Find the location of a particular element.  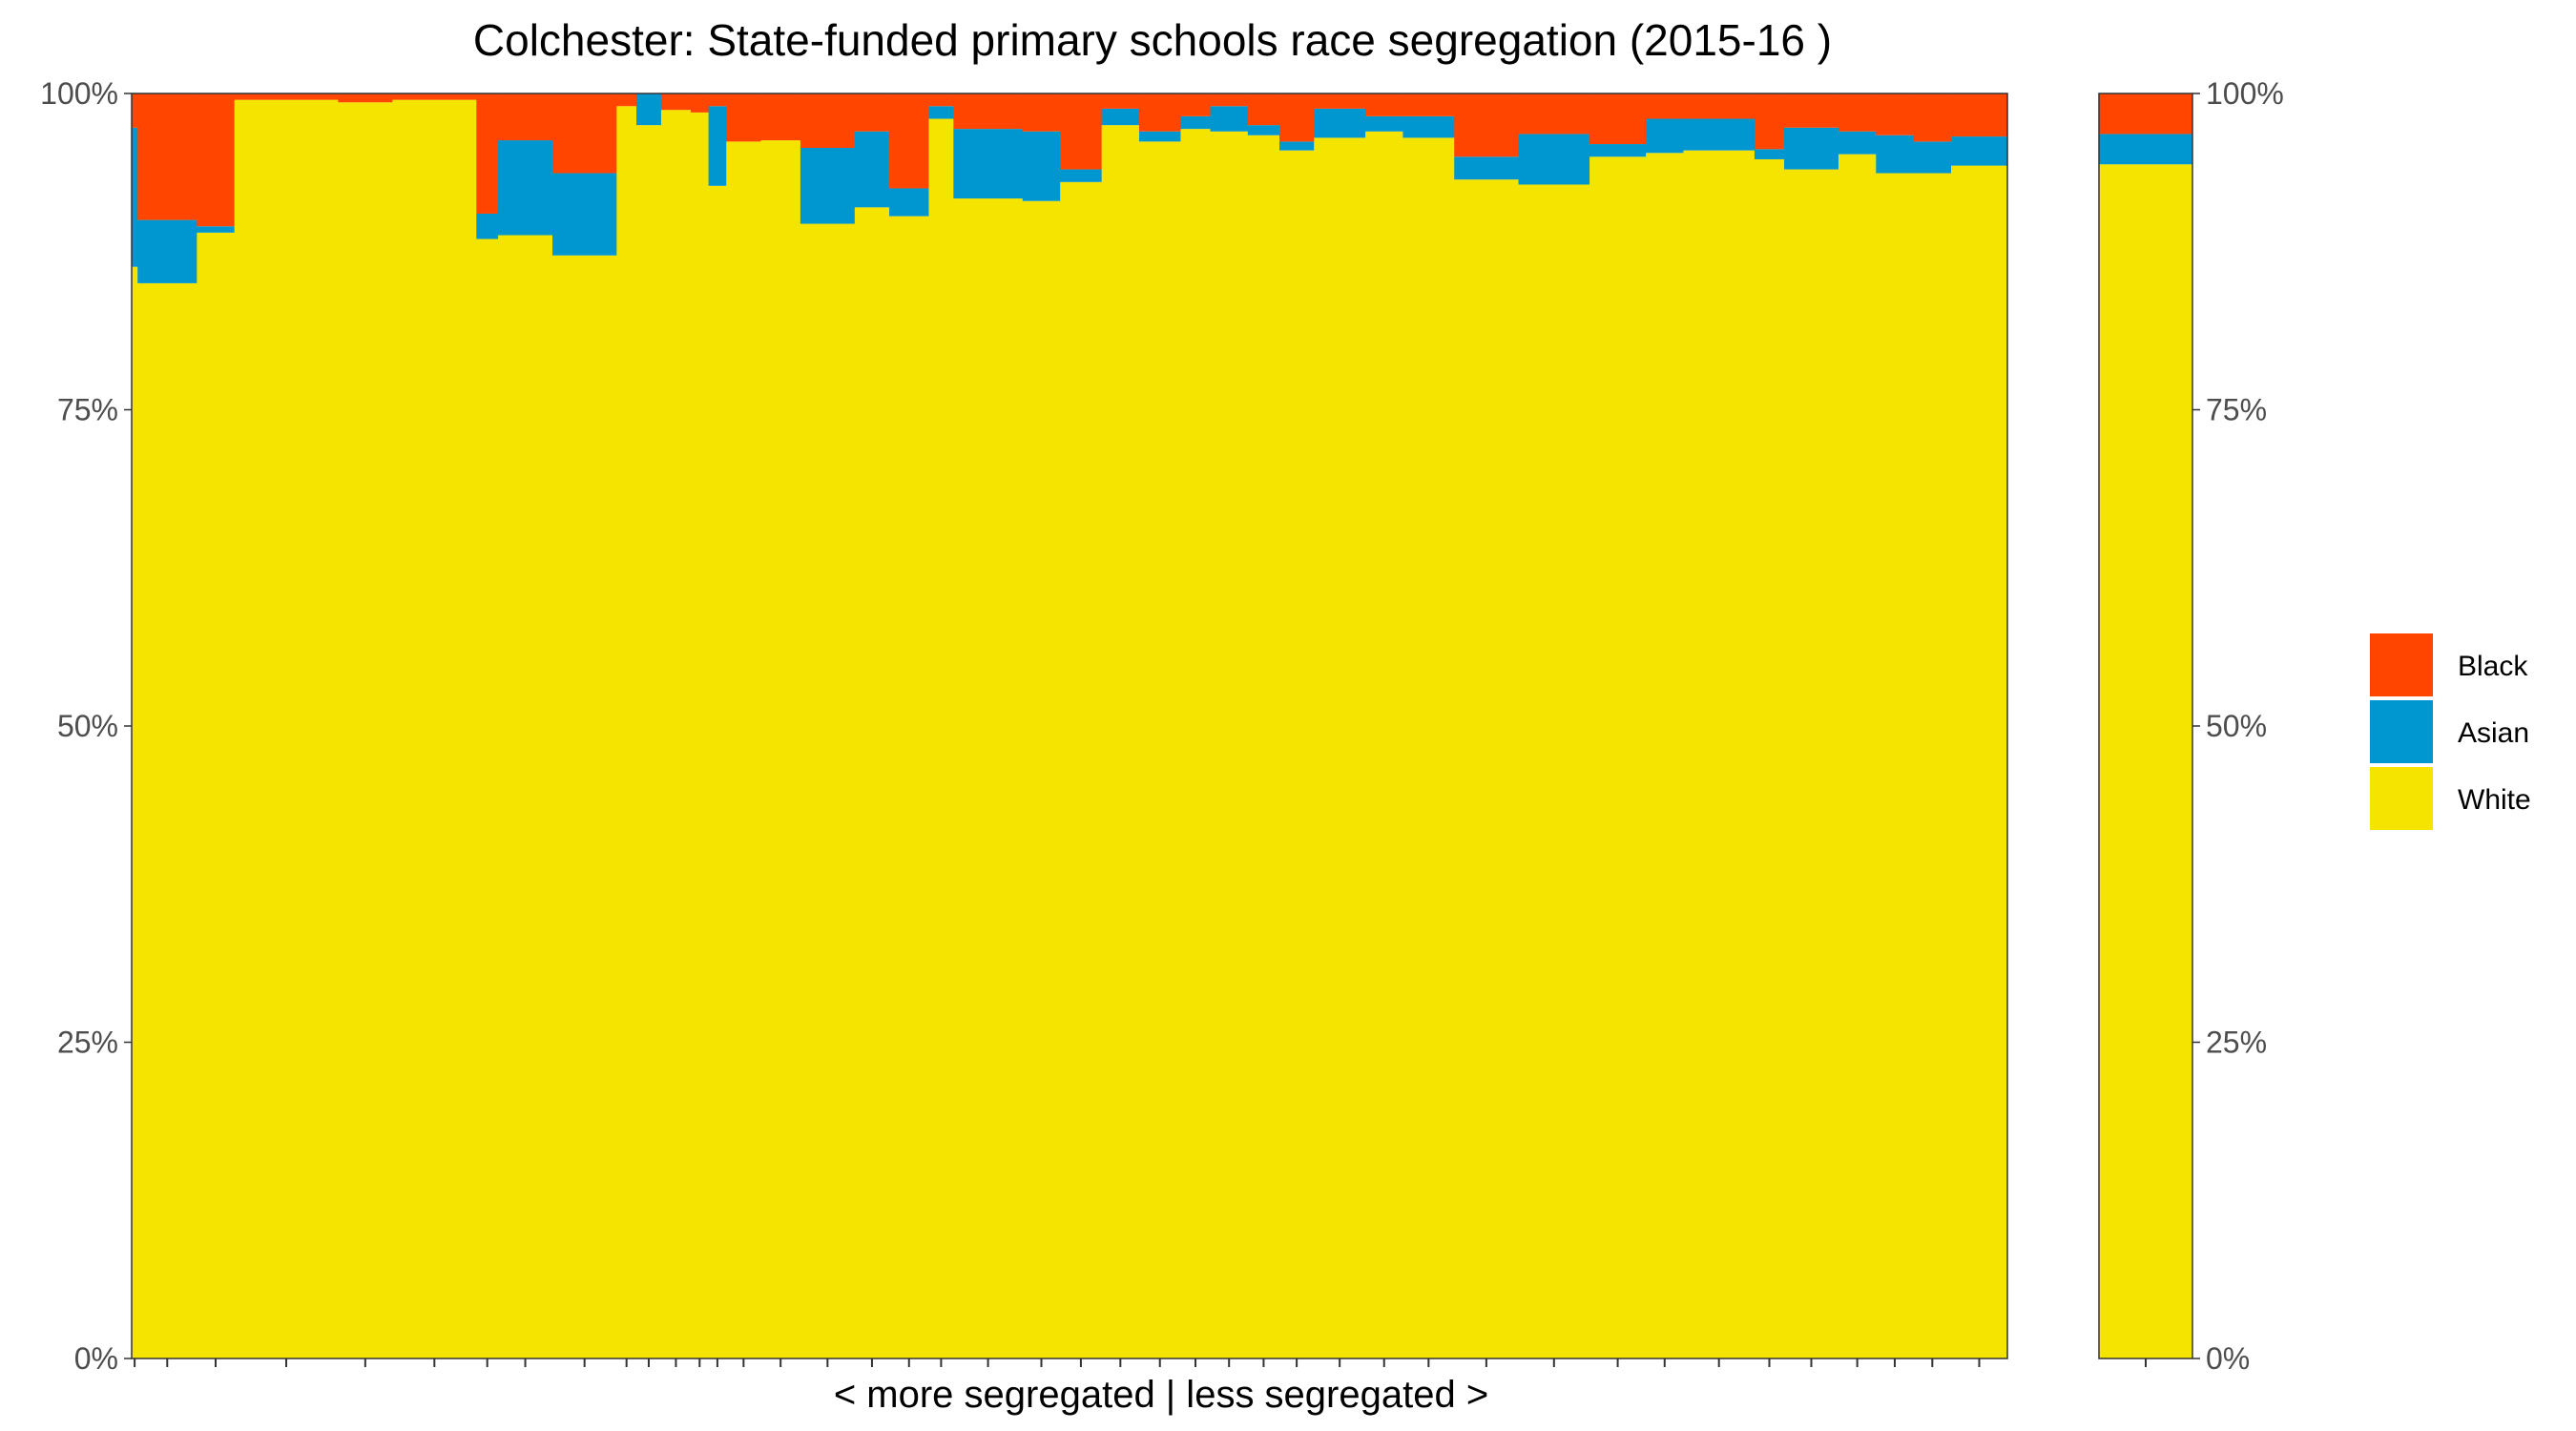

y-tick-label-left-4: 100% is located at coordinates (79, 93).